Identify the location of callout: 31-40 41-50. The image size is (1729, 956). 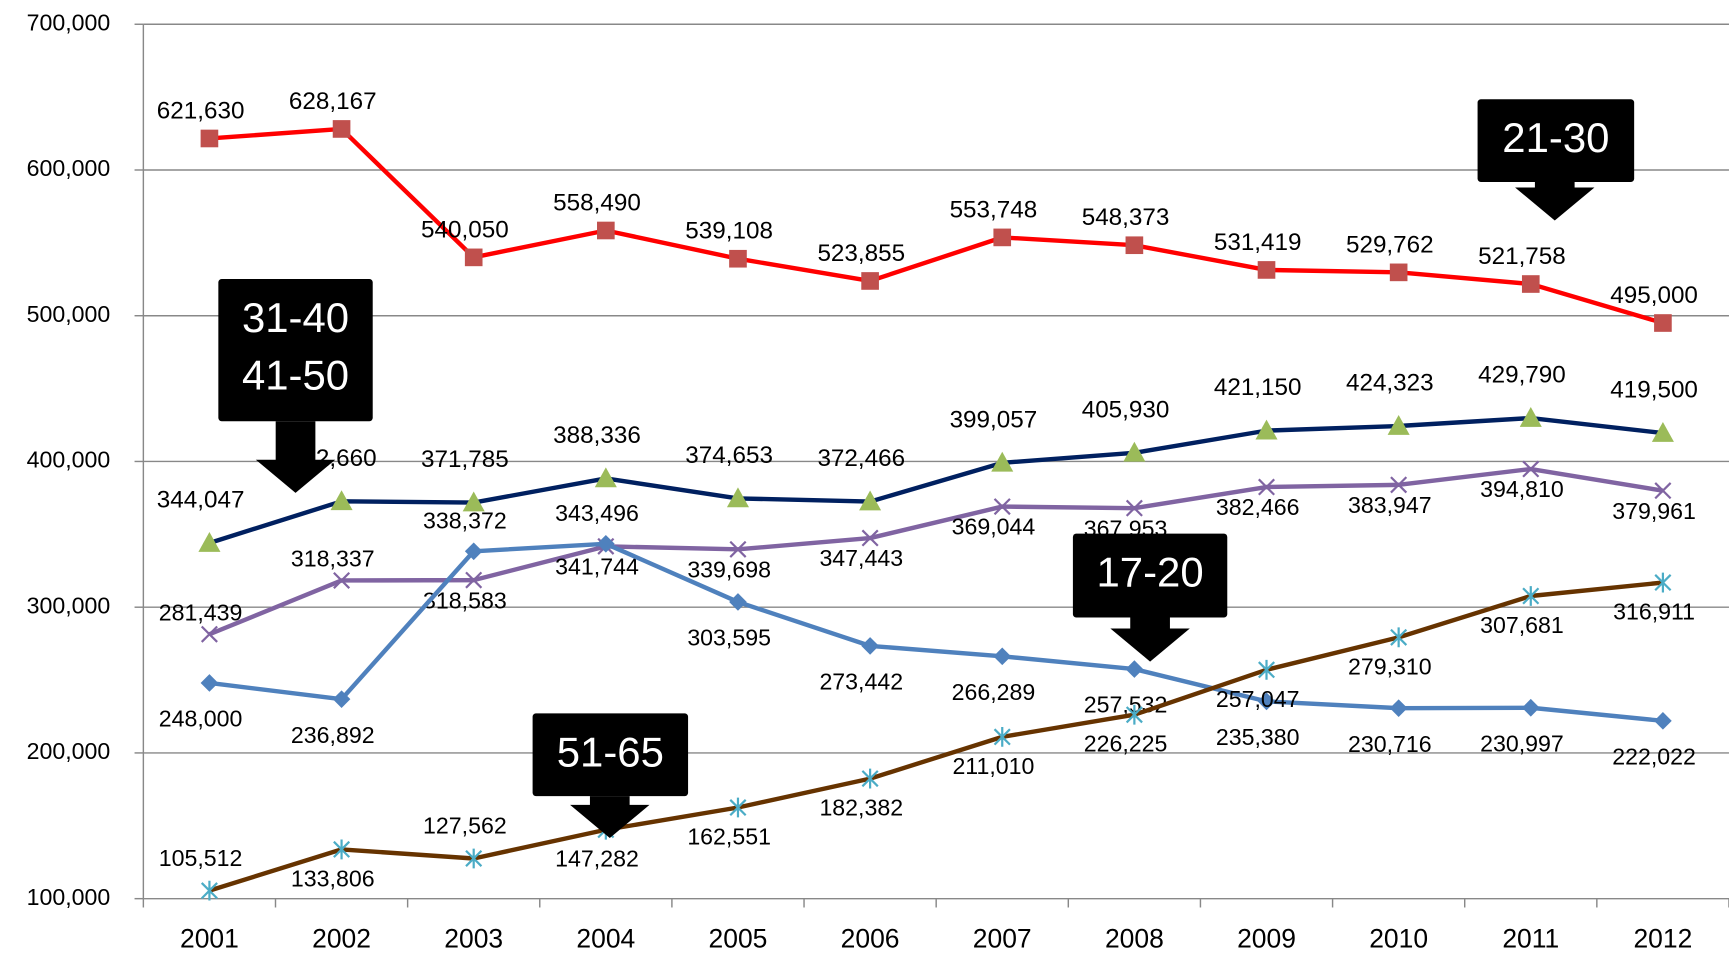
(295, 385).